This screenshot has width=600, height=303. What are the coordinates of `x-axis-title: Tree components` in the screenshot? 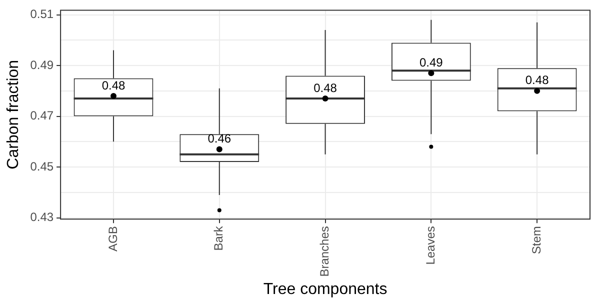 It's located at (325, 289).